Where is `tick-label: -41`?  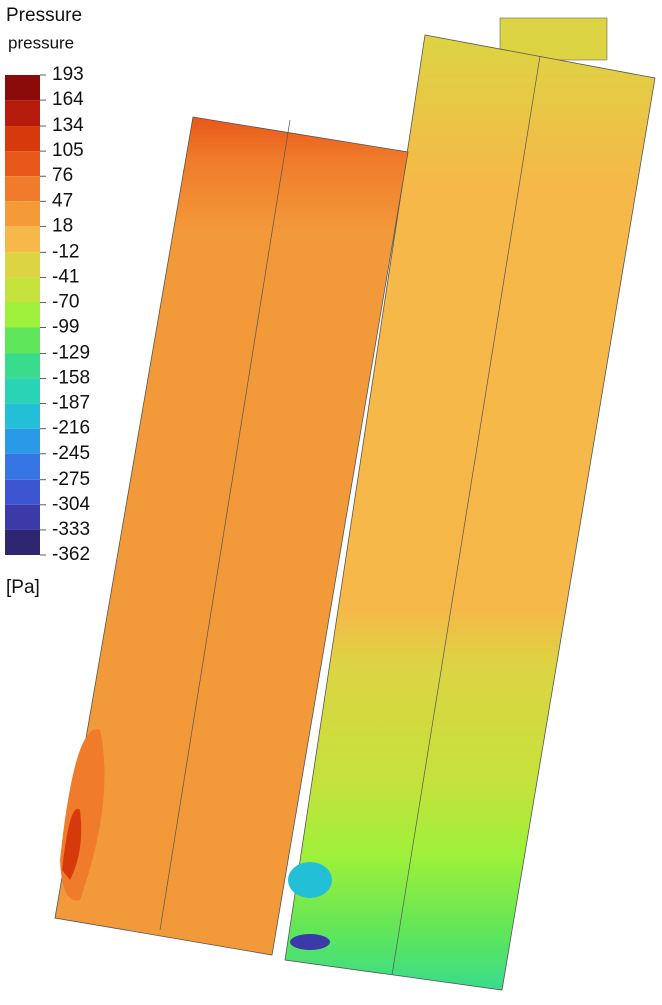 tick-label: -41 is located at coordinates (65, 276).